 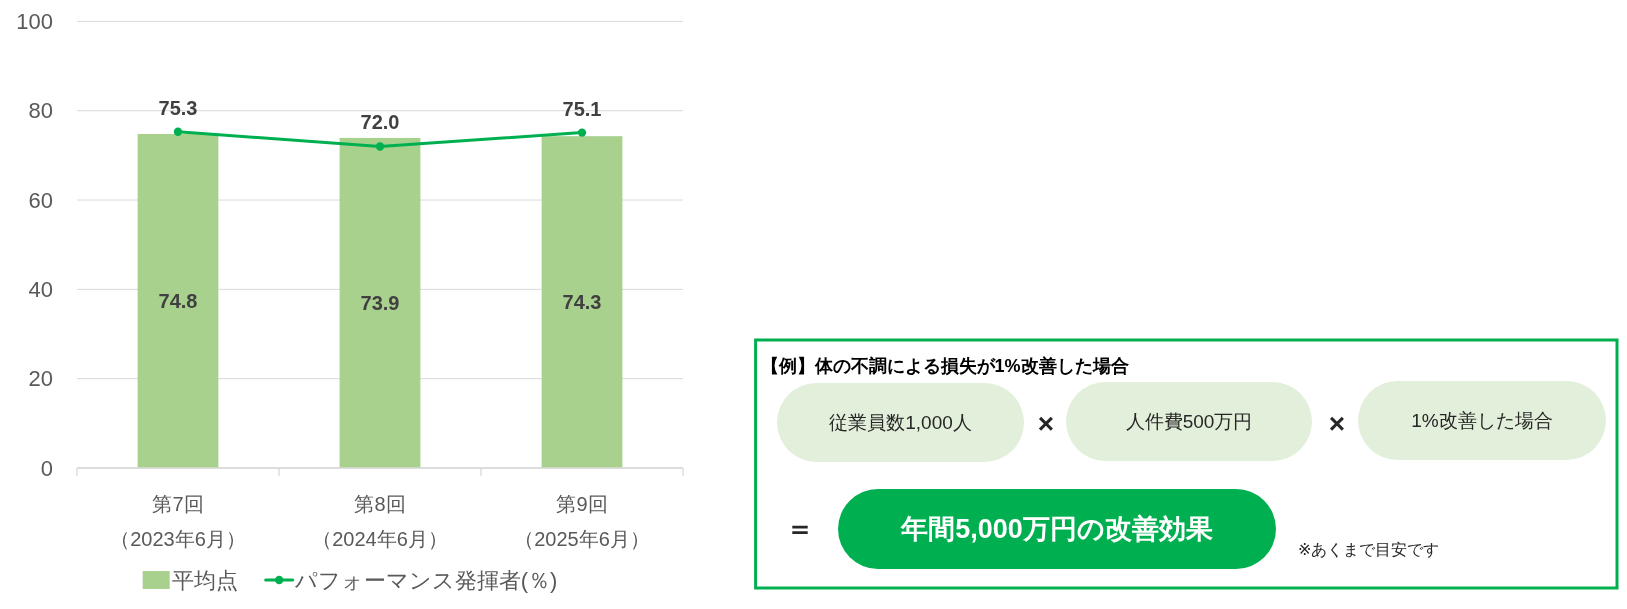 What do you see at coordinates (40, 111) in the screenshot?
I see `y-tick-label: 80` at bounding box center [40, 111].